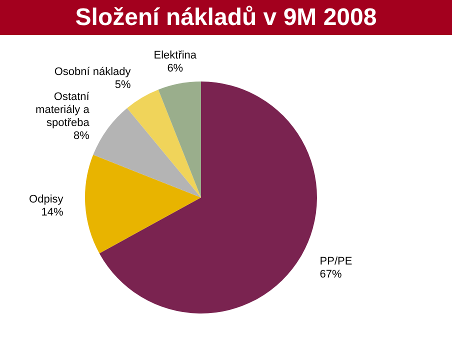 Image resolution: width=452 pixels, height=350 pixels. Describe the element at coordinates (93, 72) in the screenshot. I see `slice-label: Osobní náklady` at that location.